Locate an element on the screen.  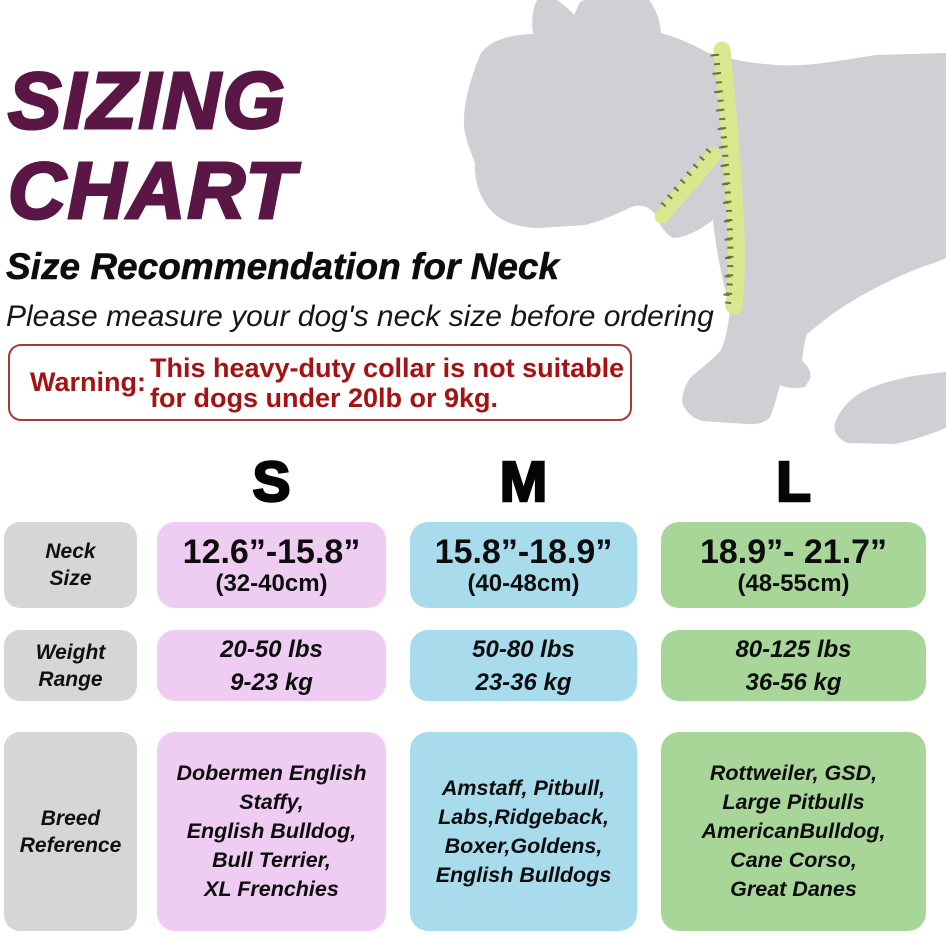
row-label-breed-reference: Breed Reference is located at coordinates (70, 831).